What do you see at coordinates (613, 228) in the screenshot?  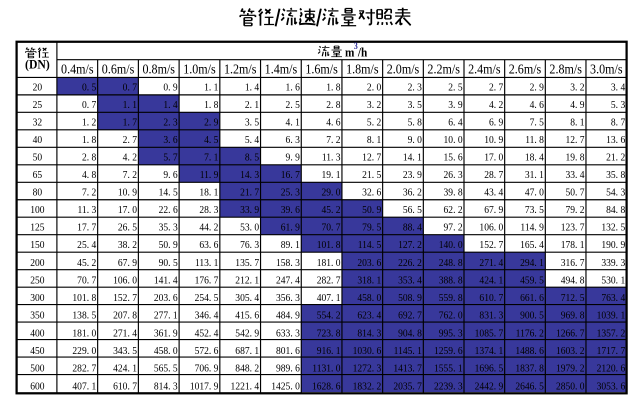 I see `svg-text: 132. 5` at bounding box center [613, 228].